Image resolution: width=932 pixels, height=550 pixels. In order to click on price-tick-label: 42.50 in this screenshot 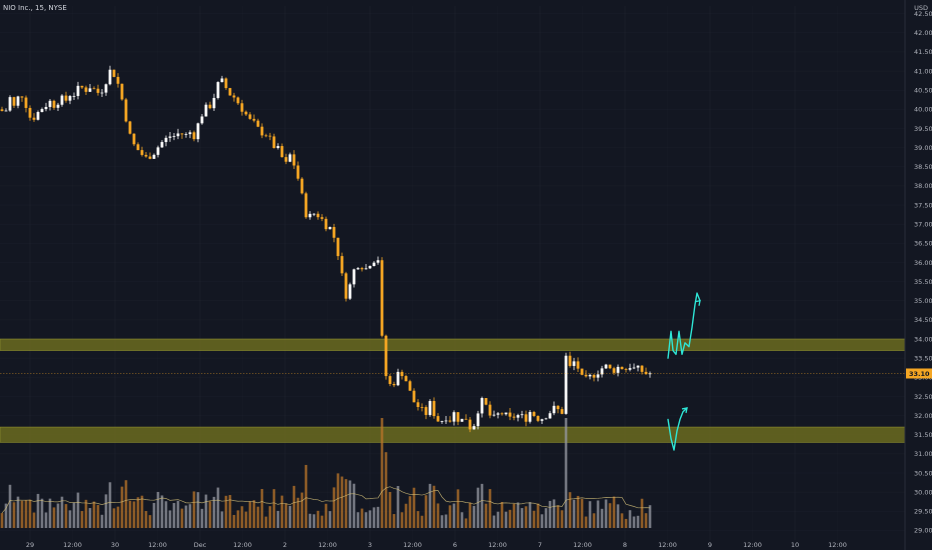, I will do `click(923, 14)`.